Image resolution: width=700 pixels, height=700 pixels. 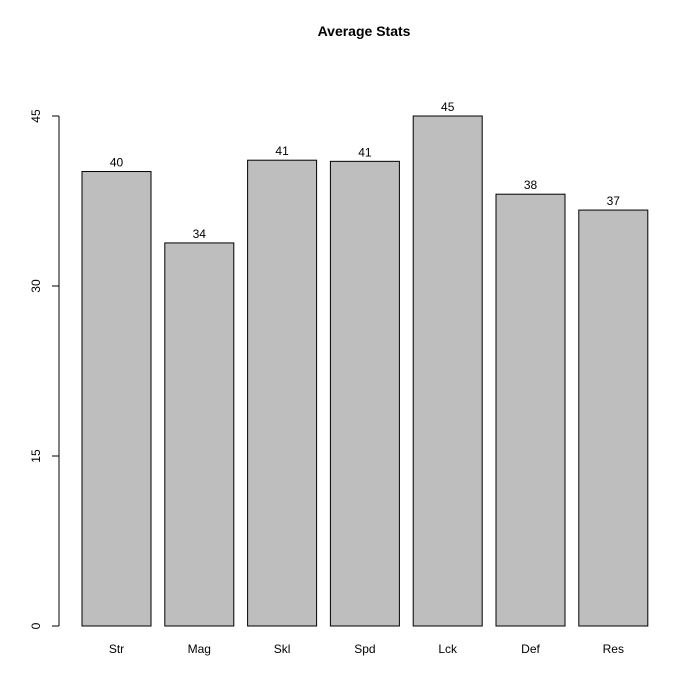 I want to click on bar-def, so click(x=530, y=410).